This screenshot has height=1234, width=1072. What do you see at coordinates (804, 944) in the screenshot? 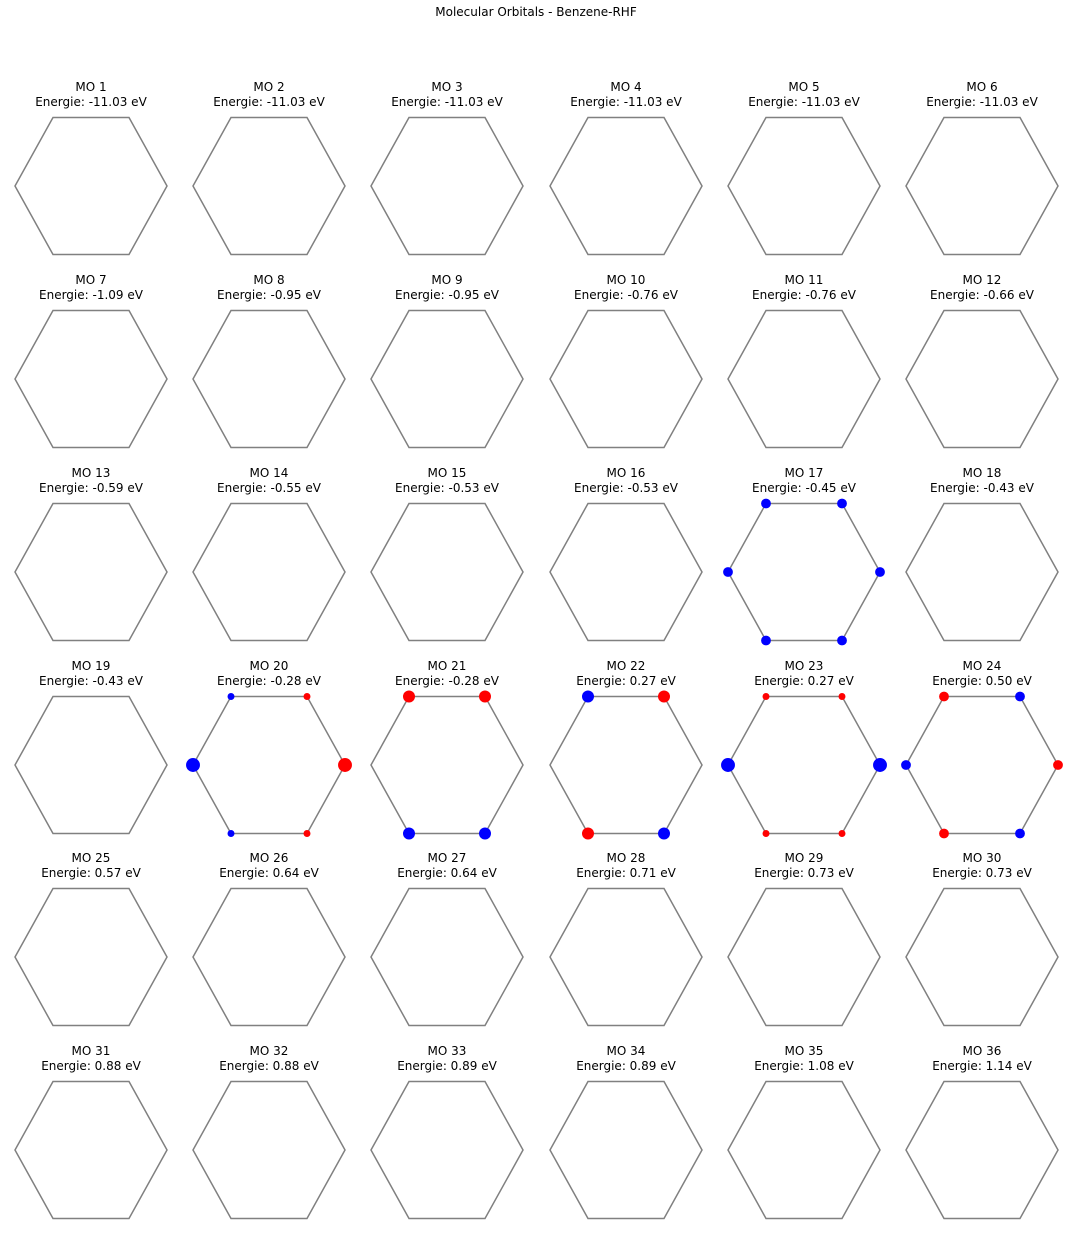
I see `orbital-panel: MO 29 Energie: 0.73 eV` at bounding box center [804, 944].